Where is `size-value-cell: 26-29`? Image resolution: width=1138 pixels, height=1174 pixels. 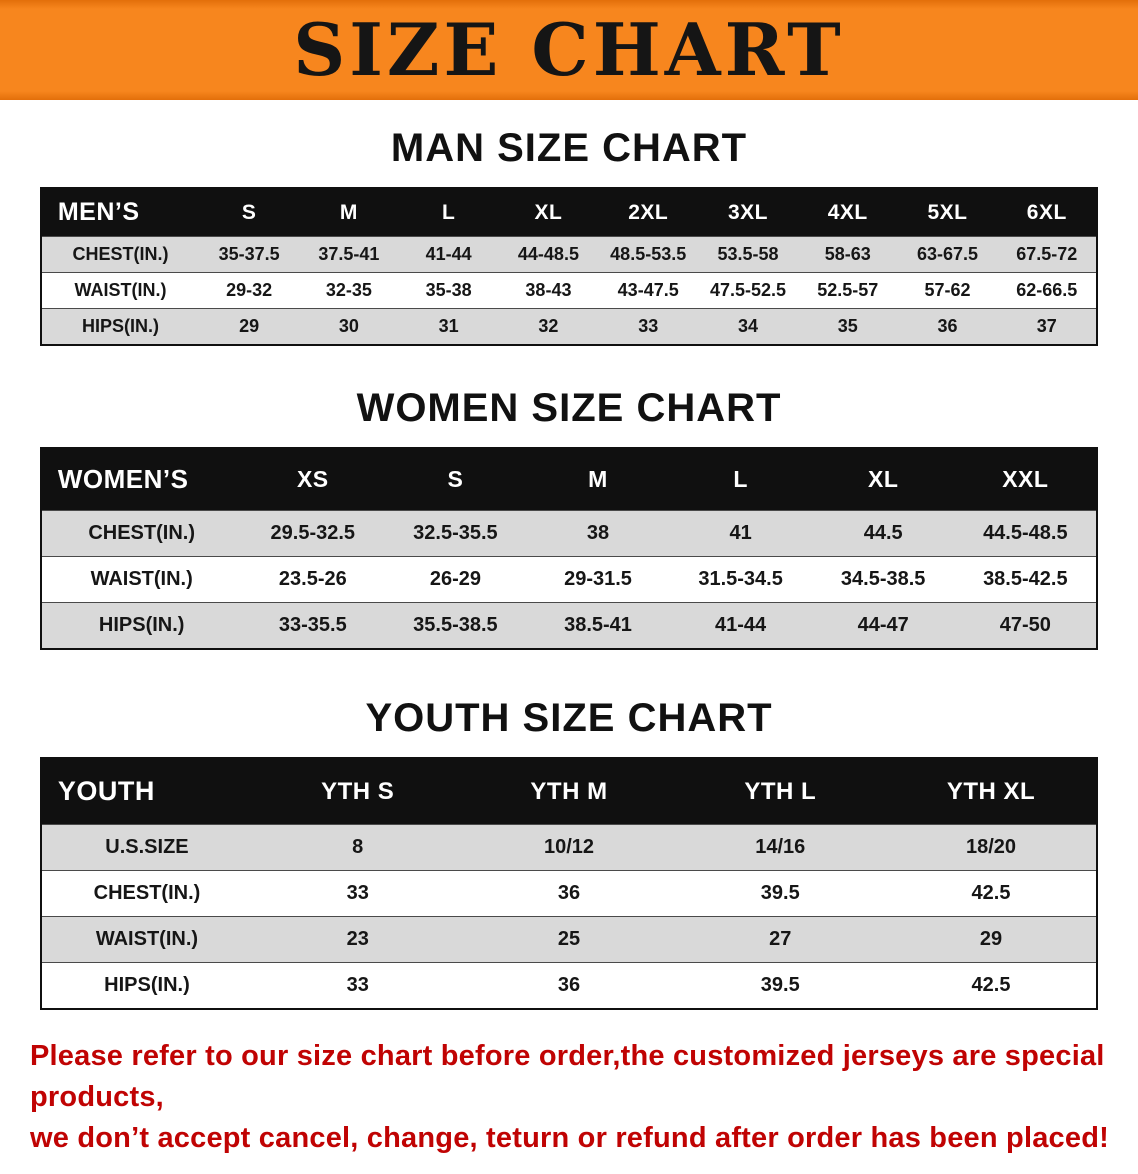
size-value-cell: 26-29 is located at coordinates (455, 579).